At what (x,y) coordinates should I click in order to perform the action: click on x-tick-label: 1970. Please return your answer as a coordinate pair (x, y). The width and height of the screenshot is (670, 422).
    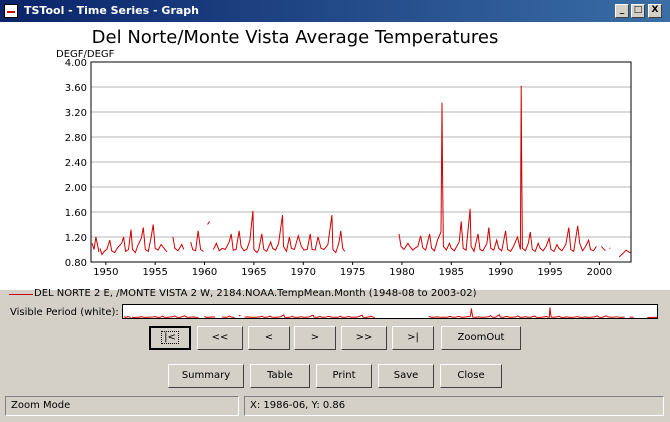
    Looking at the image, I should click on (303, 272).